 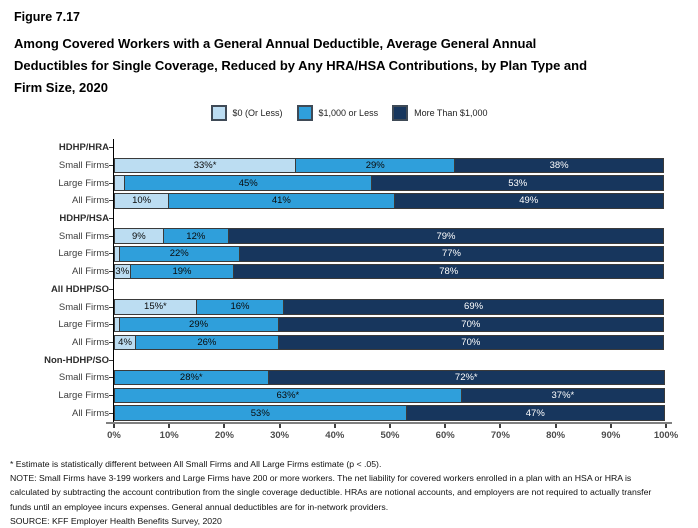 I want to click on bar-segment: 47%, so click(x=535, y=413).